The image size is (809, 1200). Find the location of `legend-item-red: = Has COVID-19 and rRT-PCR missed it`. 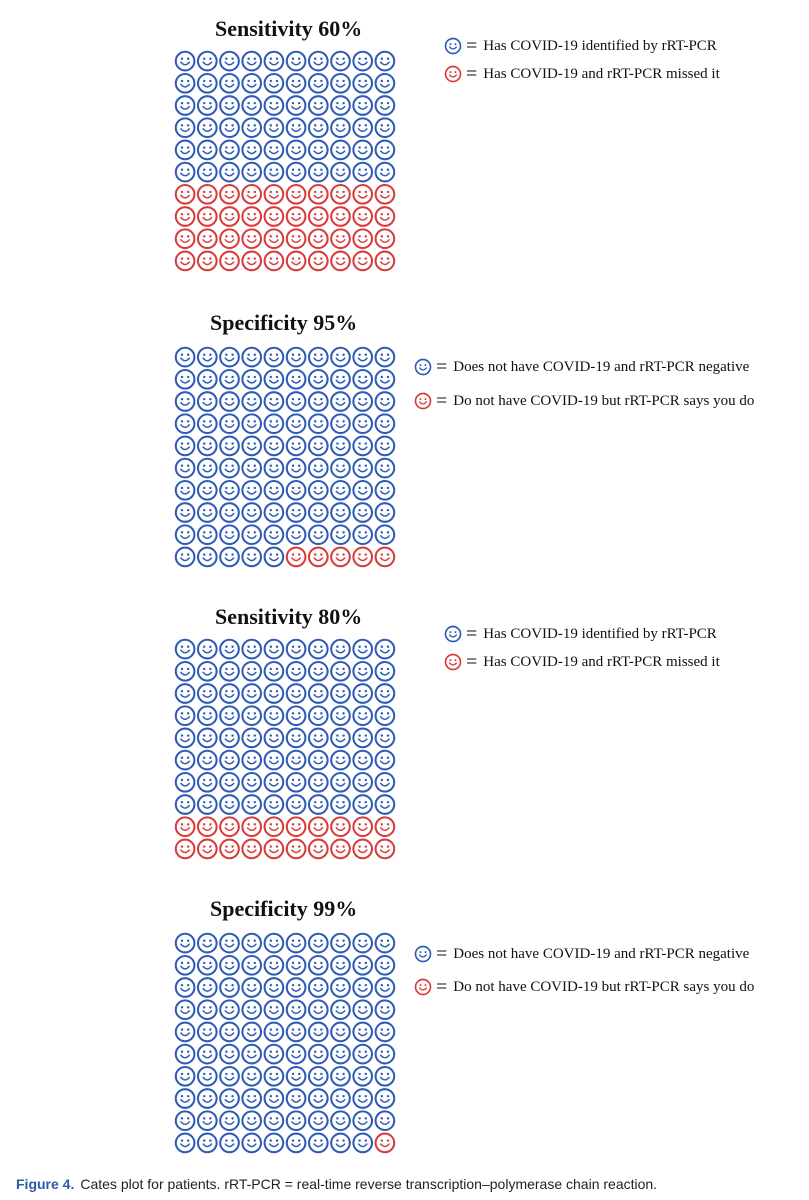

legend-item-red: = Has COVID-19 and rRT-PCR missed it is located at coordinates (582, 662).